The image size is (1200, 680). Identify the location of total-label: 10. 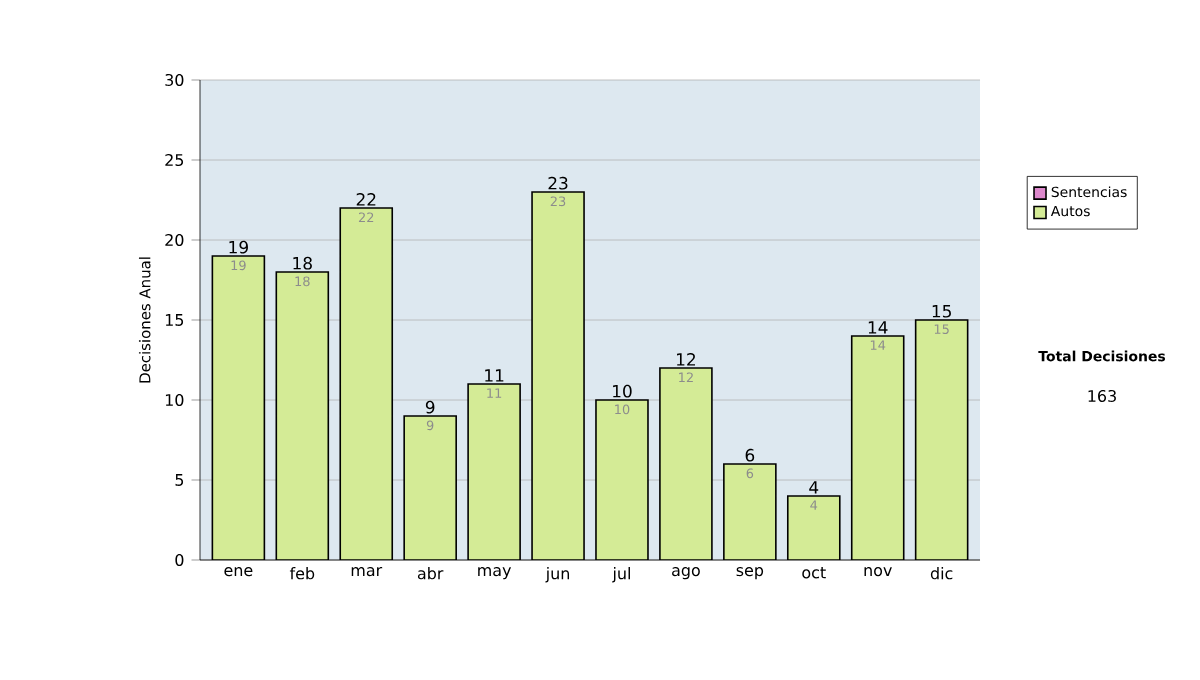
(622, 391).